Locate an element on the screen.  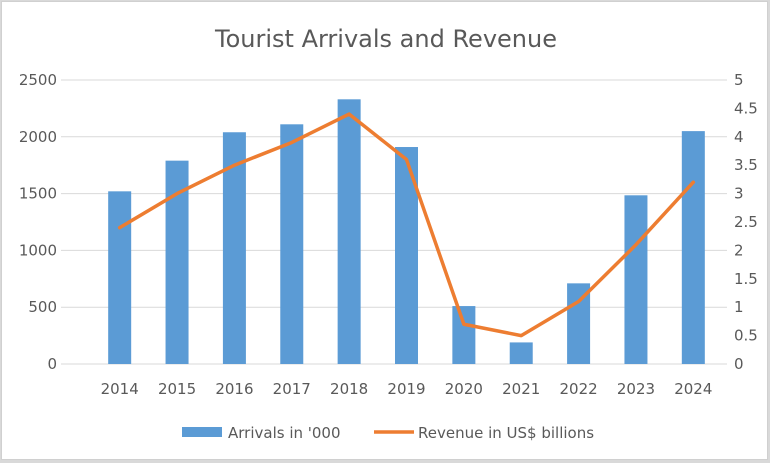
y2-tick-label: 1 is located at coordinates (739, 307).